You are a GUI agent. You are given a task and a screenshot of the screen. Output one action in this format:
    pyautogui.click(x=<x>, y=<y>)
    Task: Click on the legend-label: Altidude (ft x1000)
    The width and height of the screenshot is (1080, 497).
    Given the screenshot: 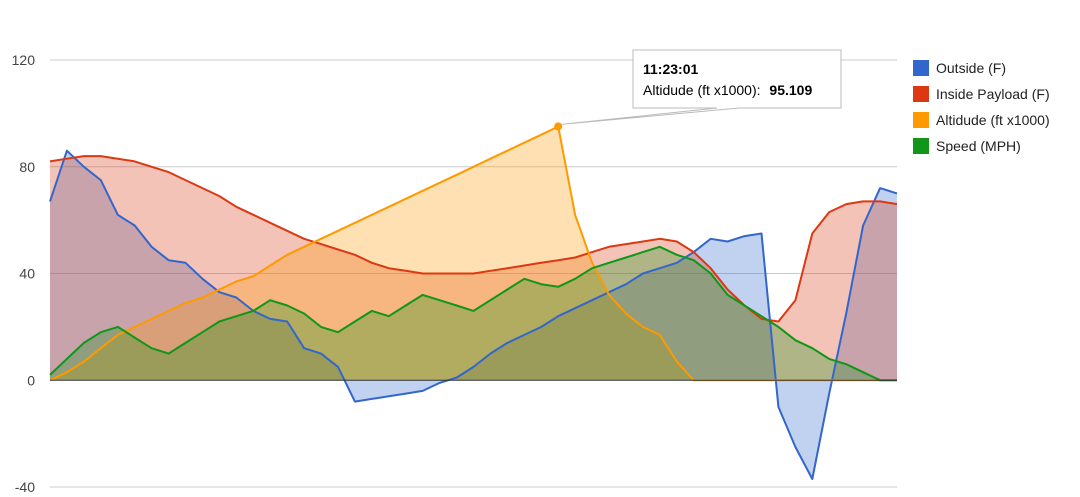 What is the action you would take?
    pyautogui.click(x=993, y=120)
    